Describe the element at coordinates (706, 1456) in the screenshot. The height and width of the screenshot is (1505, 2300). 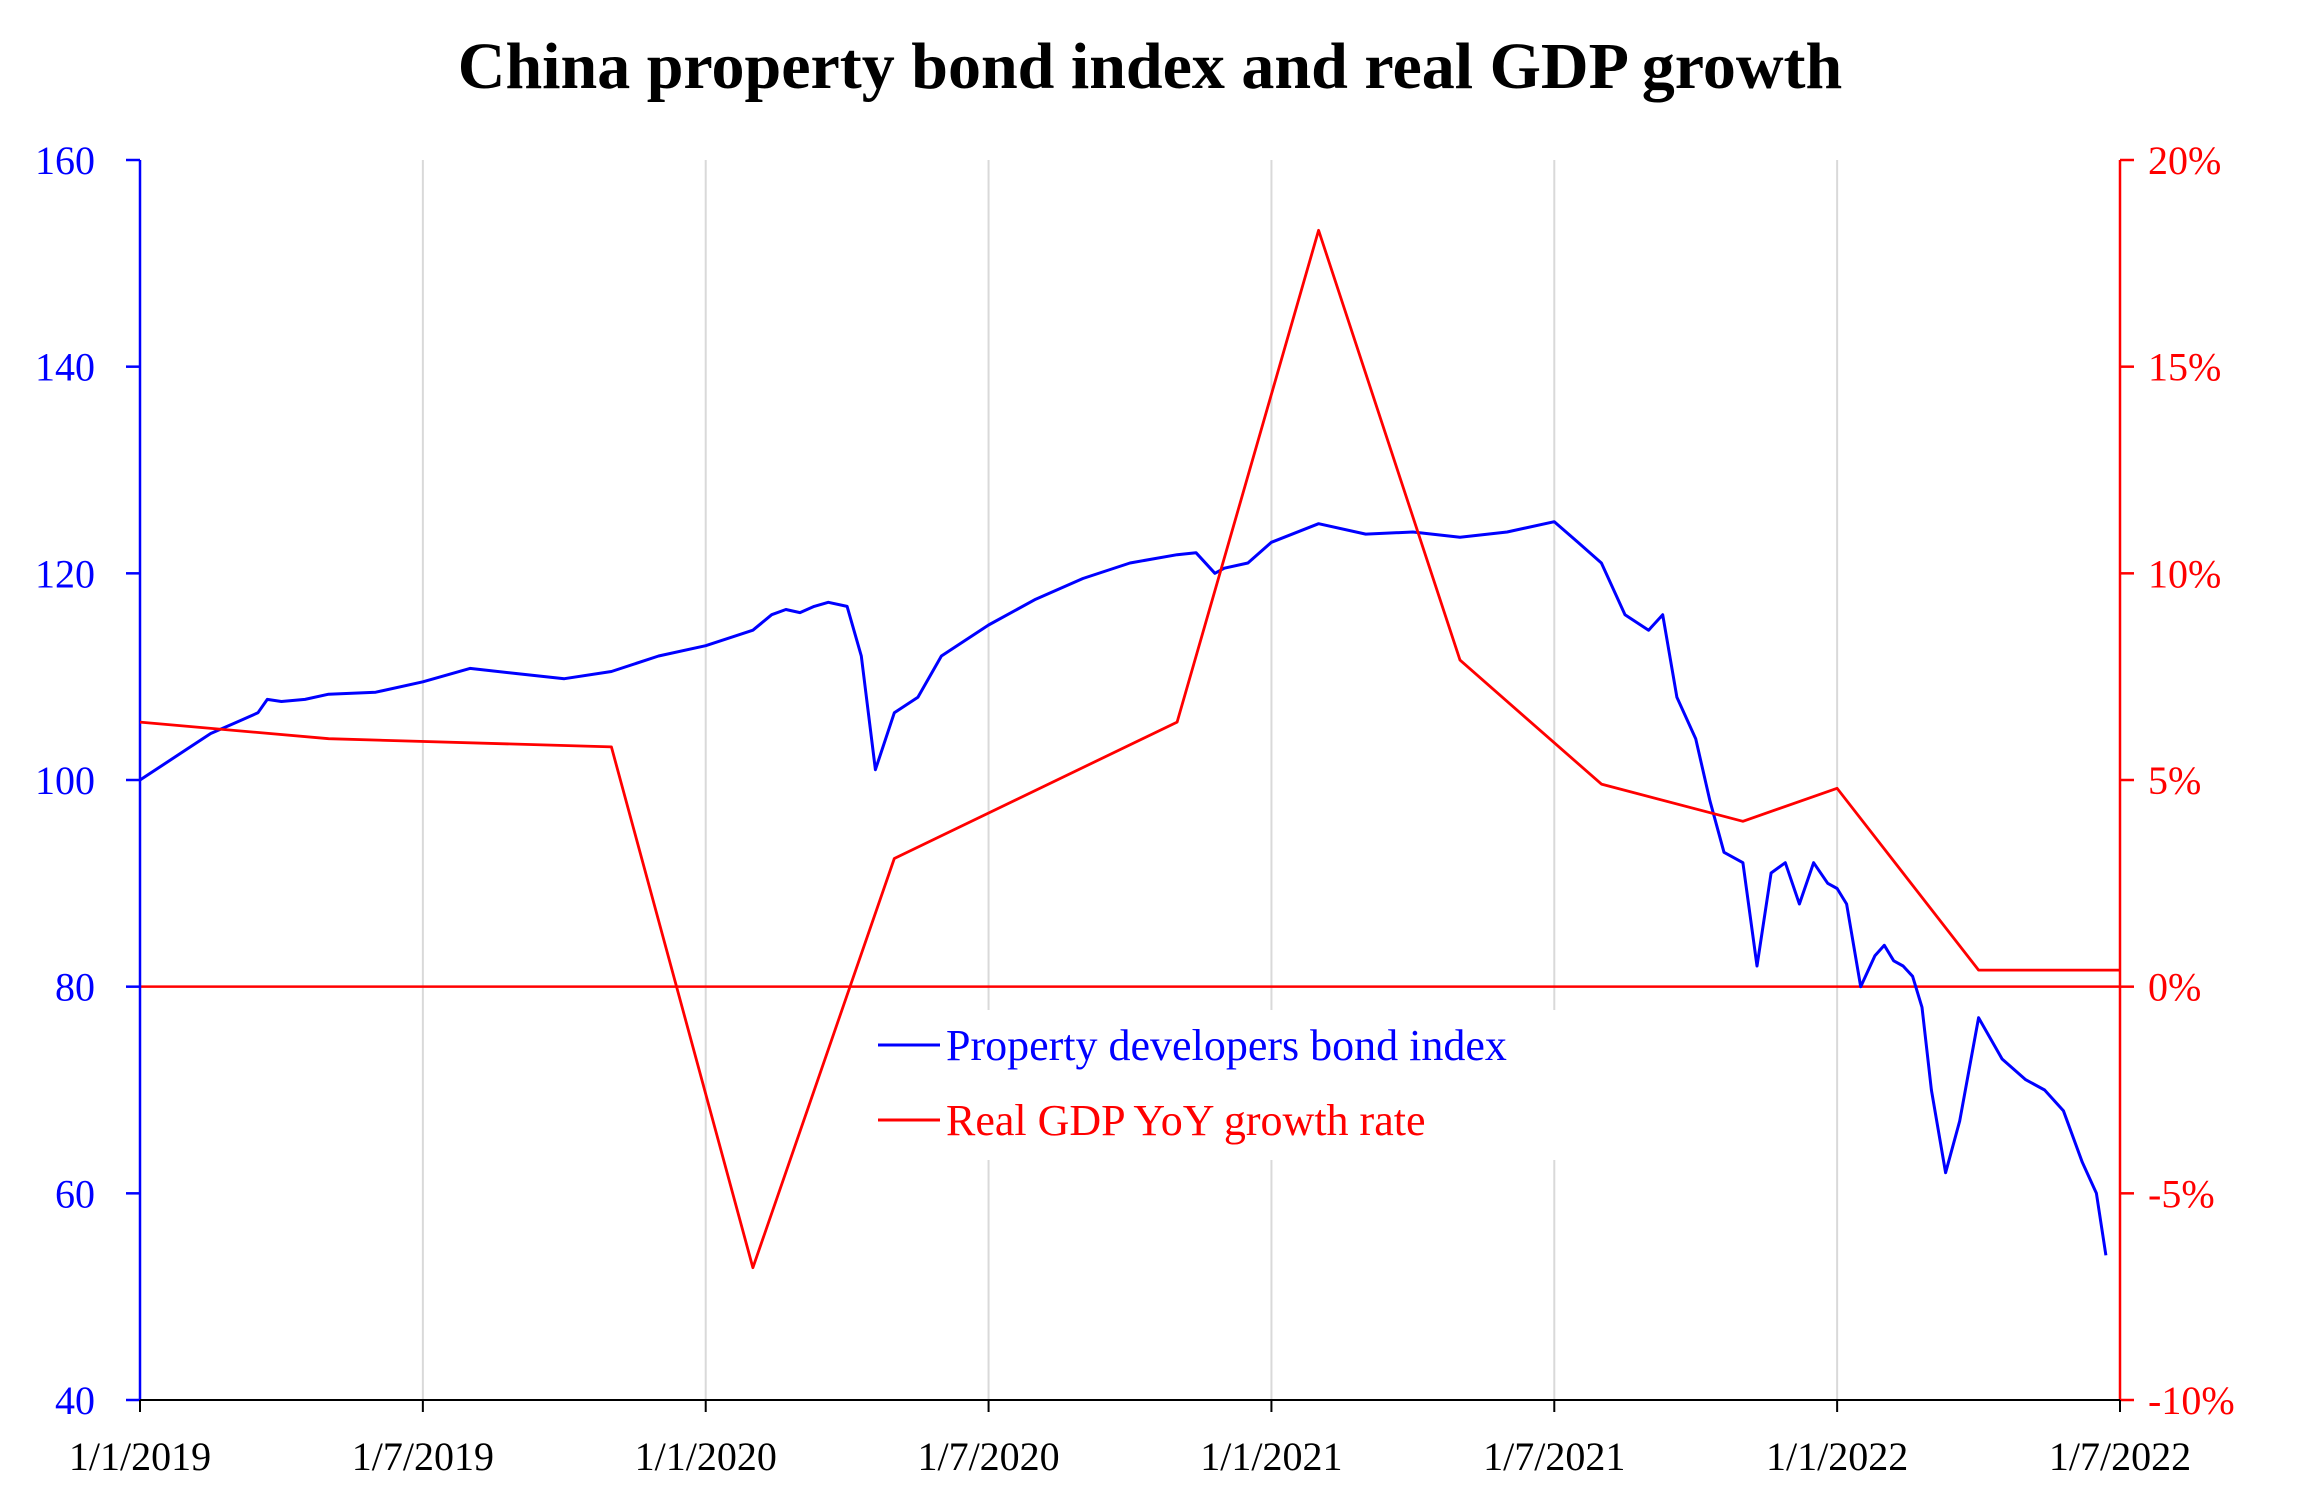
I see `x-tick-label: 1/1/2020` at that location.